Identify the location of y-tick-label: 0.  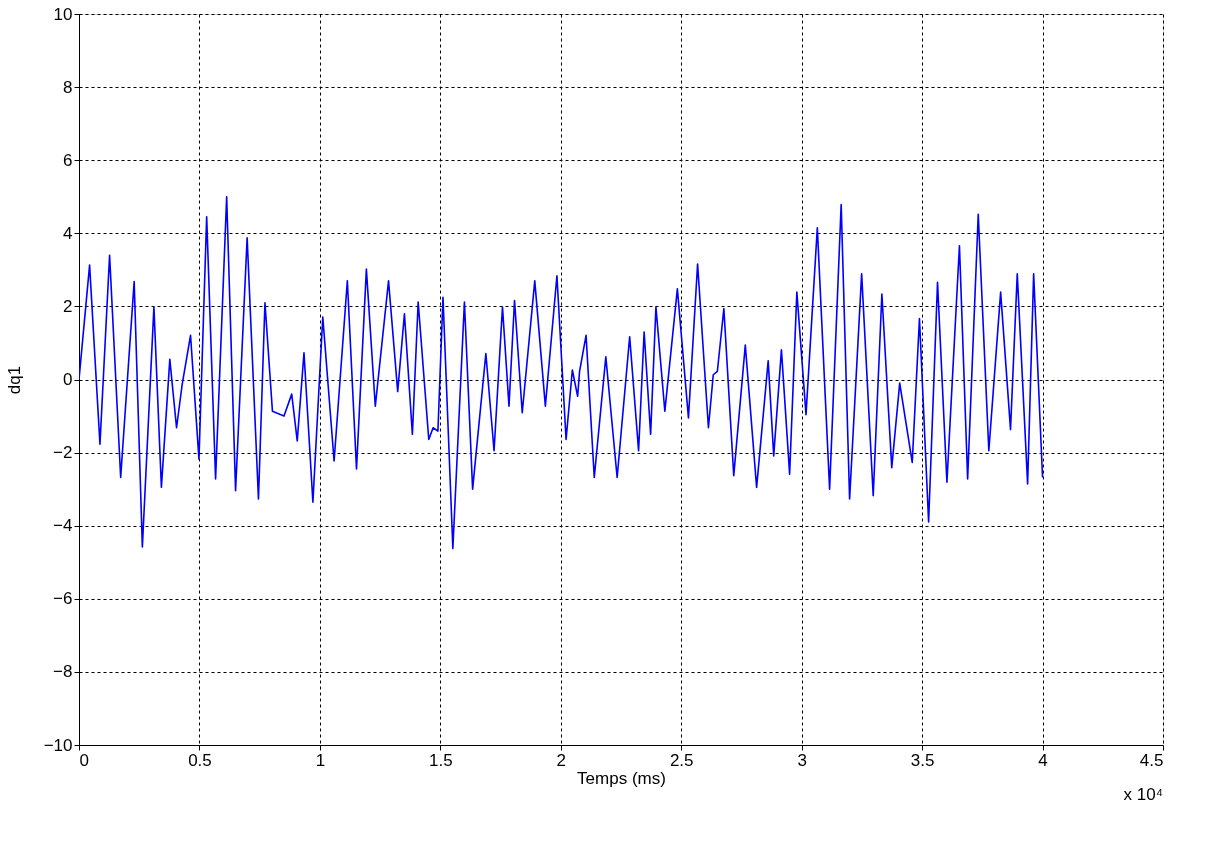
(68, 379).